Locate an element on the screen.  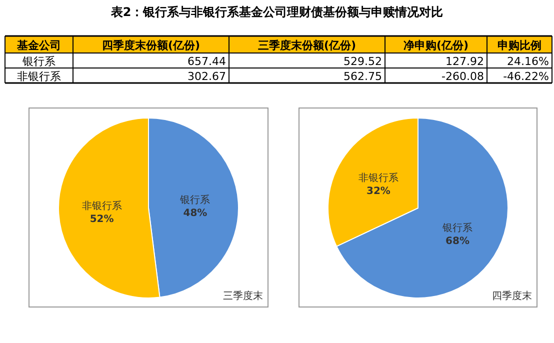
text: 657.44 is located at coordinates (207, 61).